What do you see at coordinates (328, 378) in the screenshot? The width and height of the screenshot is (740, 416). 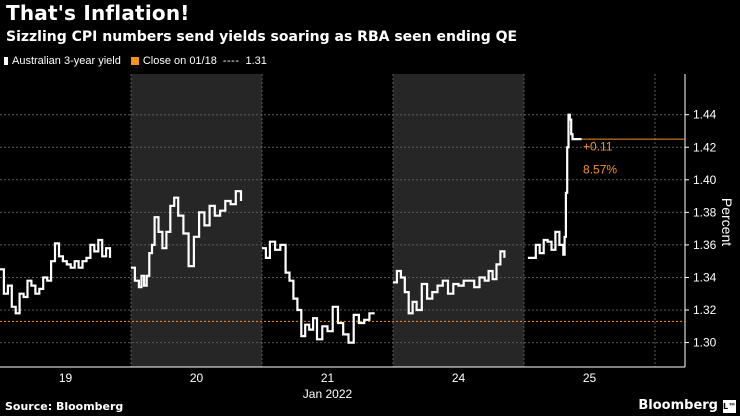 I see `x-tick-label: 21` at bounding box center [328, 378].